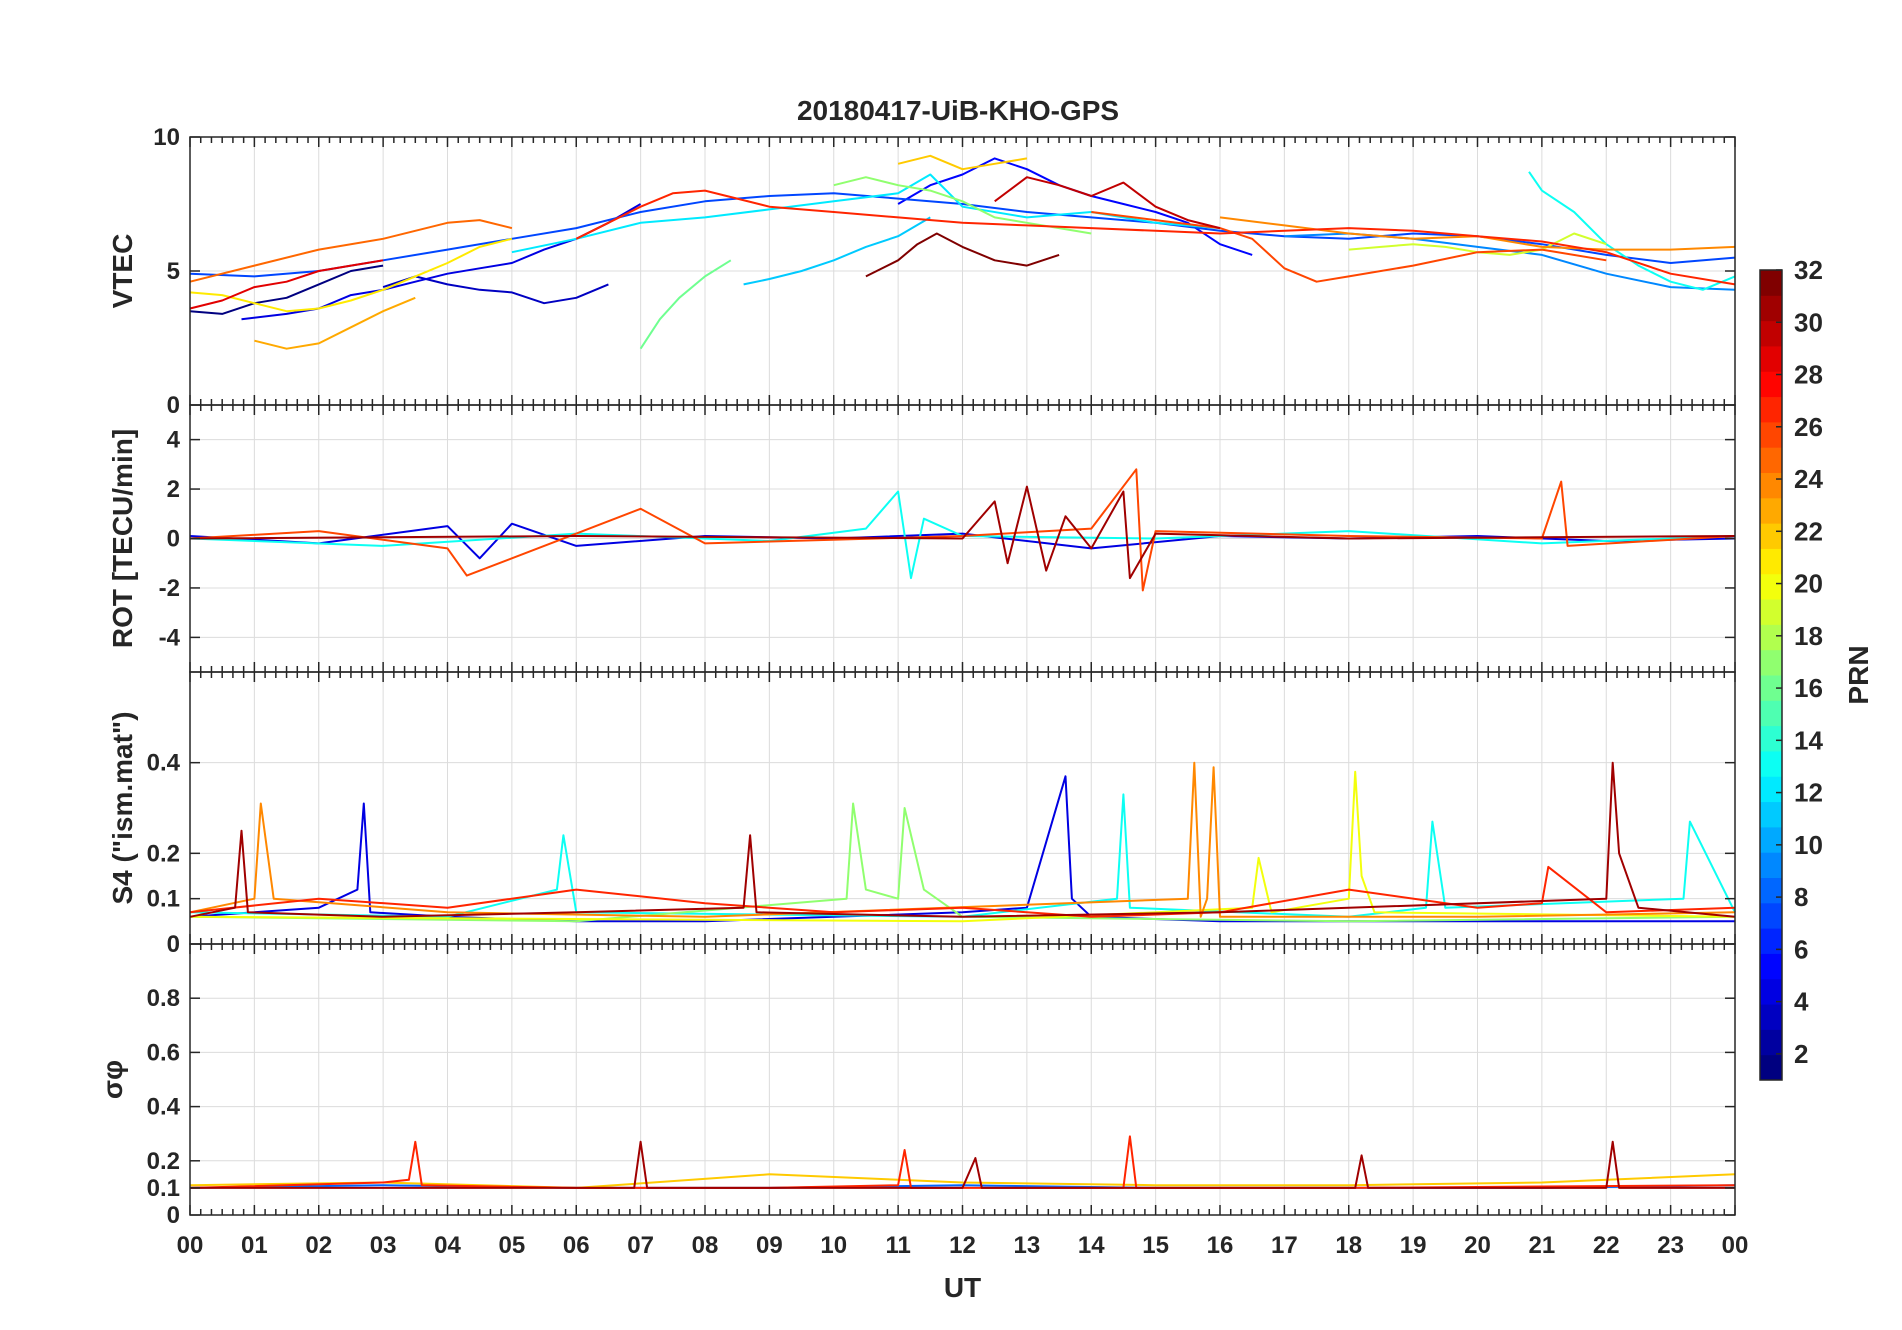  What do you see at coordinates (1670, 1245) in the screenshot?
I see `x-tick-label: 23` at bounding box center [1670, 1245].